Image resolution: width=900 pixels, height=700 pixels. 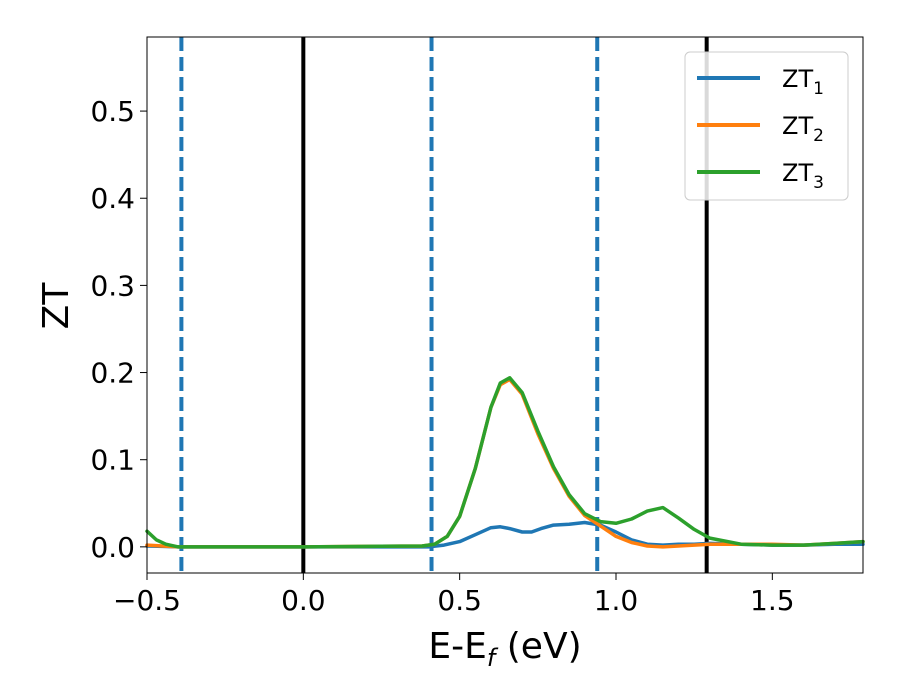 What do you see at coordinates (112, 198) in the screenshot?
I see `y-tick-label: 0.4` at bounding box center [112, 198].